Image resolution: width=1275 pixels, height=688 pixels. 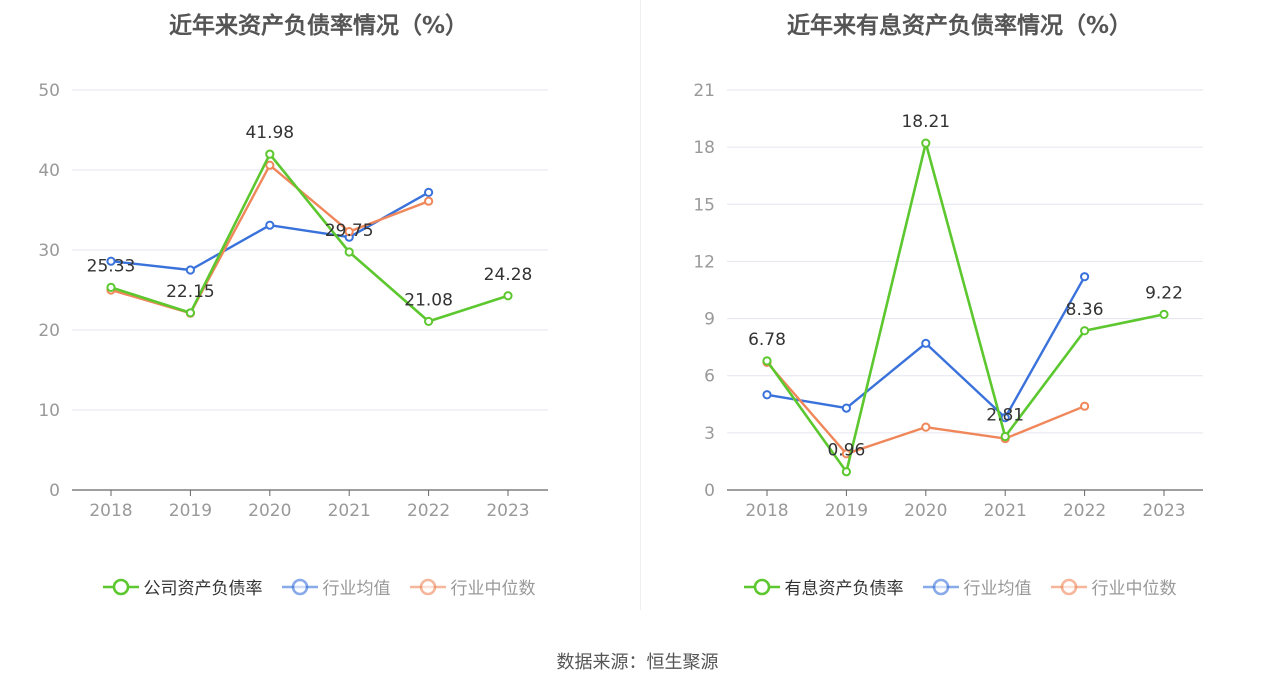 What do you see at coordinates (704, 205) in the screenshot?
I see `right-y-tick-label: 15` at bounding box center [704, 205].